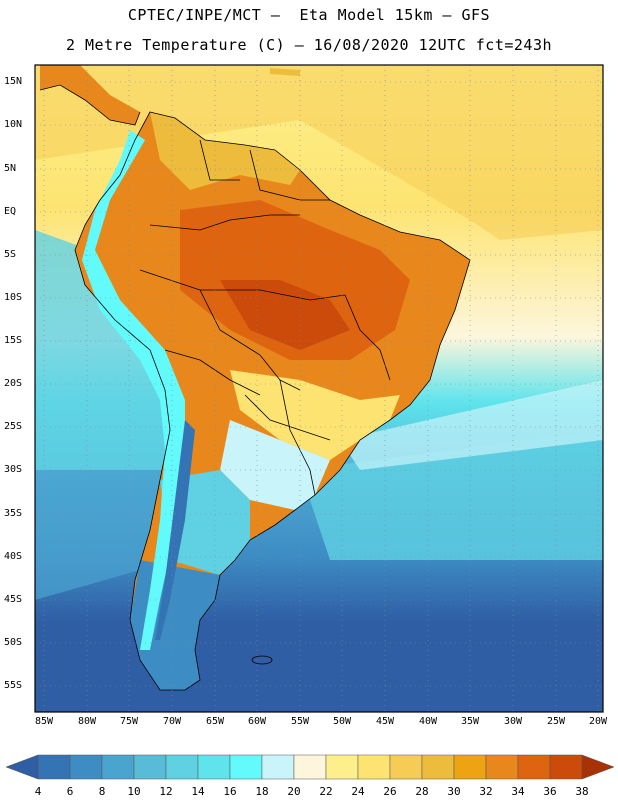 Image resolution: width=618 pixels, height=800 pixels. I want to click on colorbar-label: 10, so click(134, 791).